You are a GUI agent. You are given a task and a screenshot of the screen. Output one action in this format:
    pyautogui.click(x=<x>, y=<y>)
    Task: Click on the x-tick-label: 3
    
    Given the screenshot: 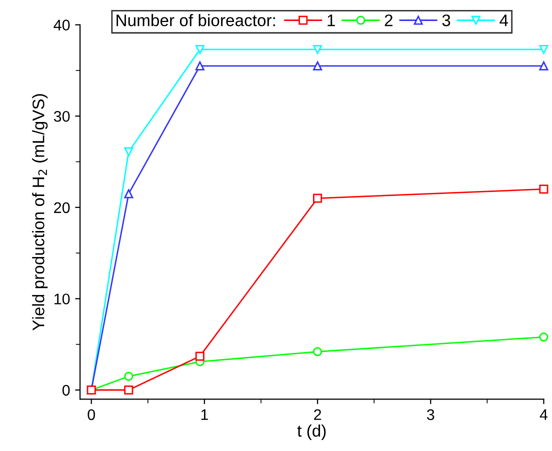 What is the action you would take?
    pyautogui.click(x=430, y=414)
    